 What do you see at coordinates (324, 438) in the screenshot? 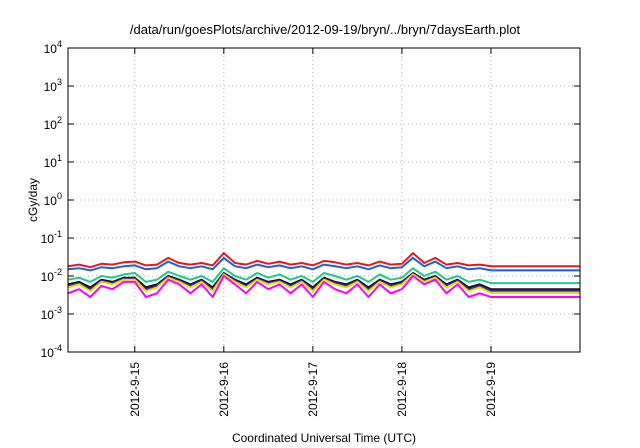
I see `x-axis-label: Coordinated Universal Time (UTC)` at bounding box center [324, 438].